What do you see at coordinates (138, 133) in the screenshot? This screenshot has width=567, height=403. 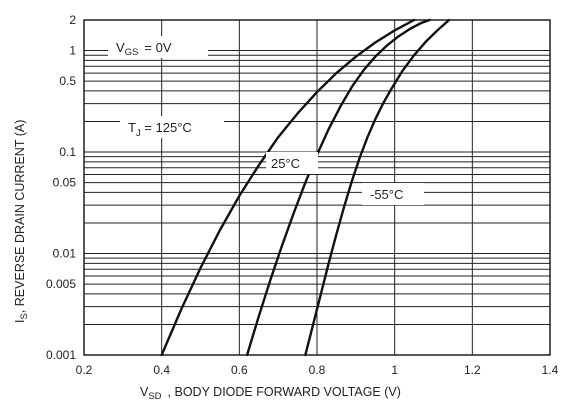 I see `series-label-125c-sub: J` at bounding box center [138, 133].